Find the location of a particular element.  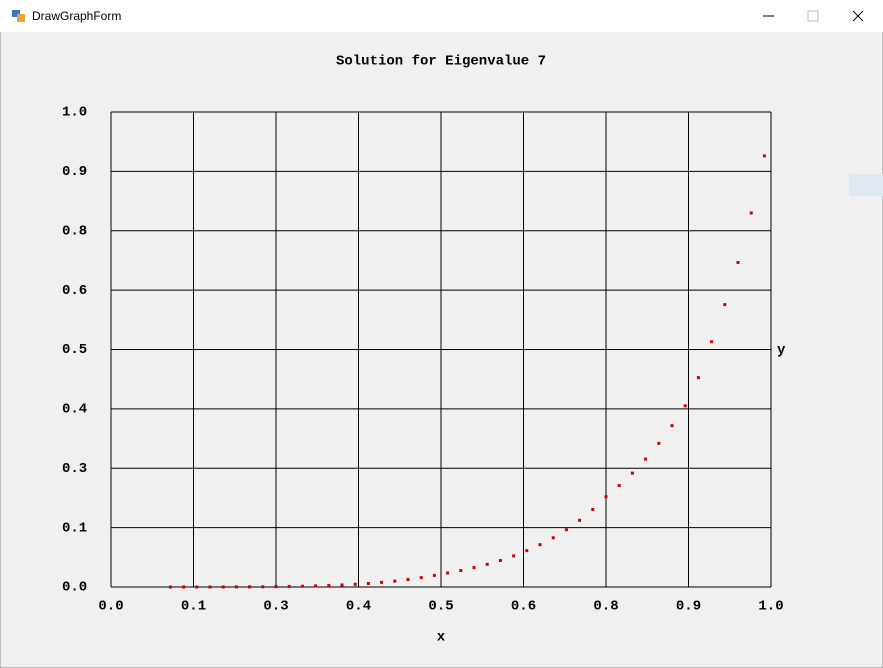

x-tick-label: 0.0 is located at coordinates (110, 607).